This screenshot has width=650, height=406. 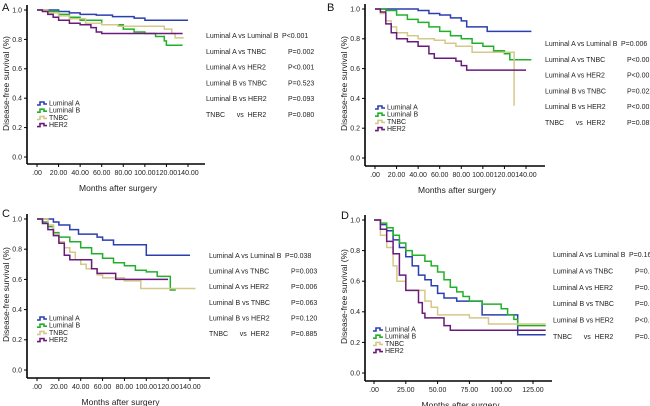 I want to click on comparison-label: Luminal B vs HER2, so click(x=575, y=107).